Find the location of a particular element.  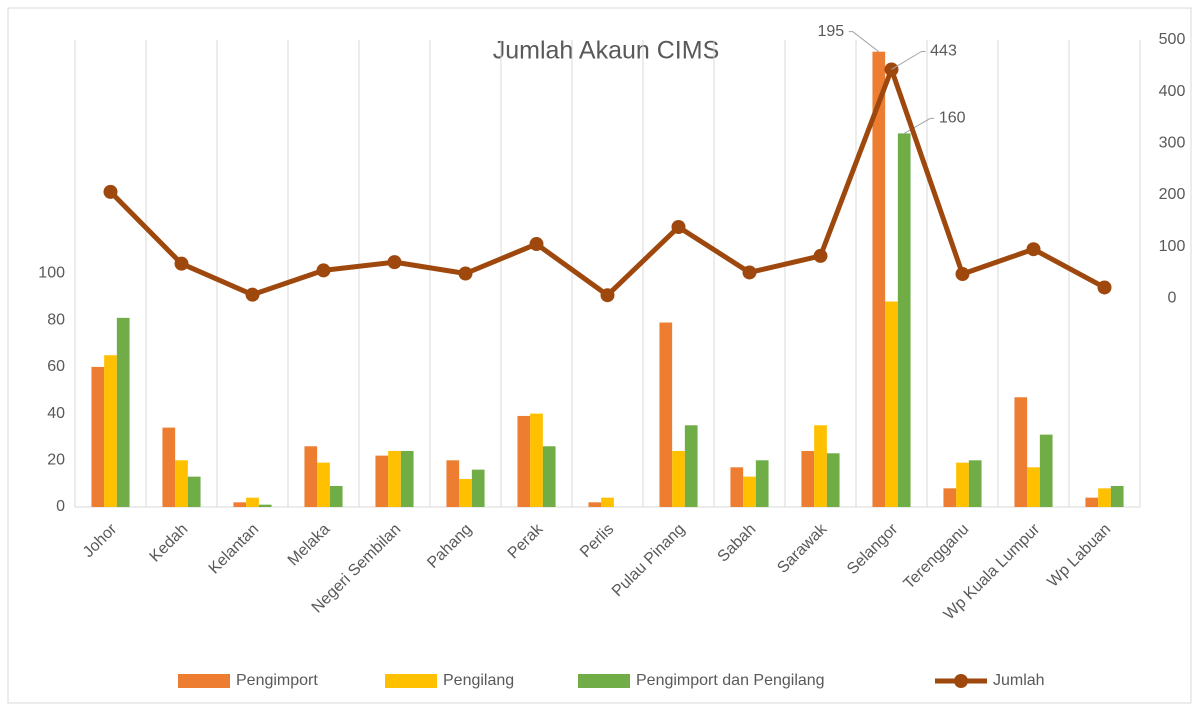

y2-tick-label: 100 is located at coordinates (1172, 246).